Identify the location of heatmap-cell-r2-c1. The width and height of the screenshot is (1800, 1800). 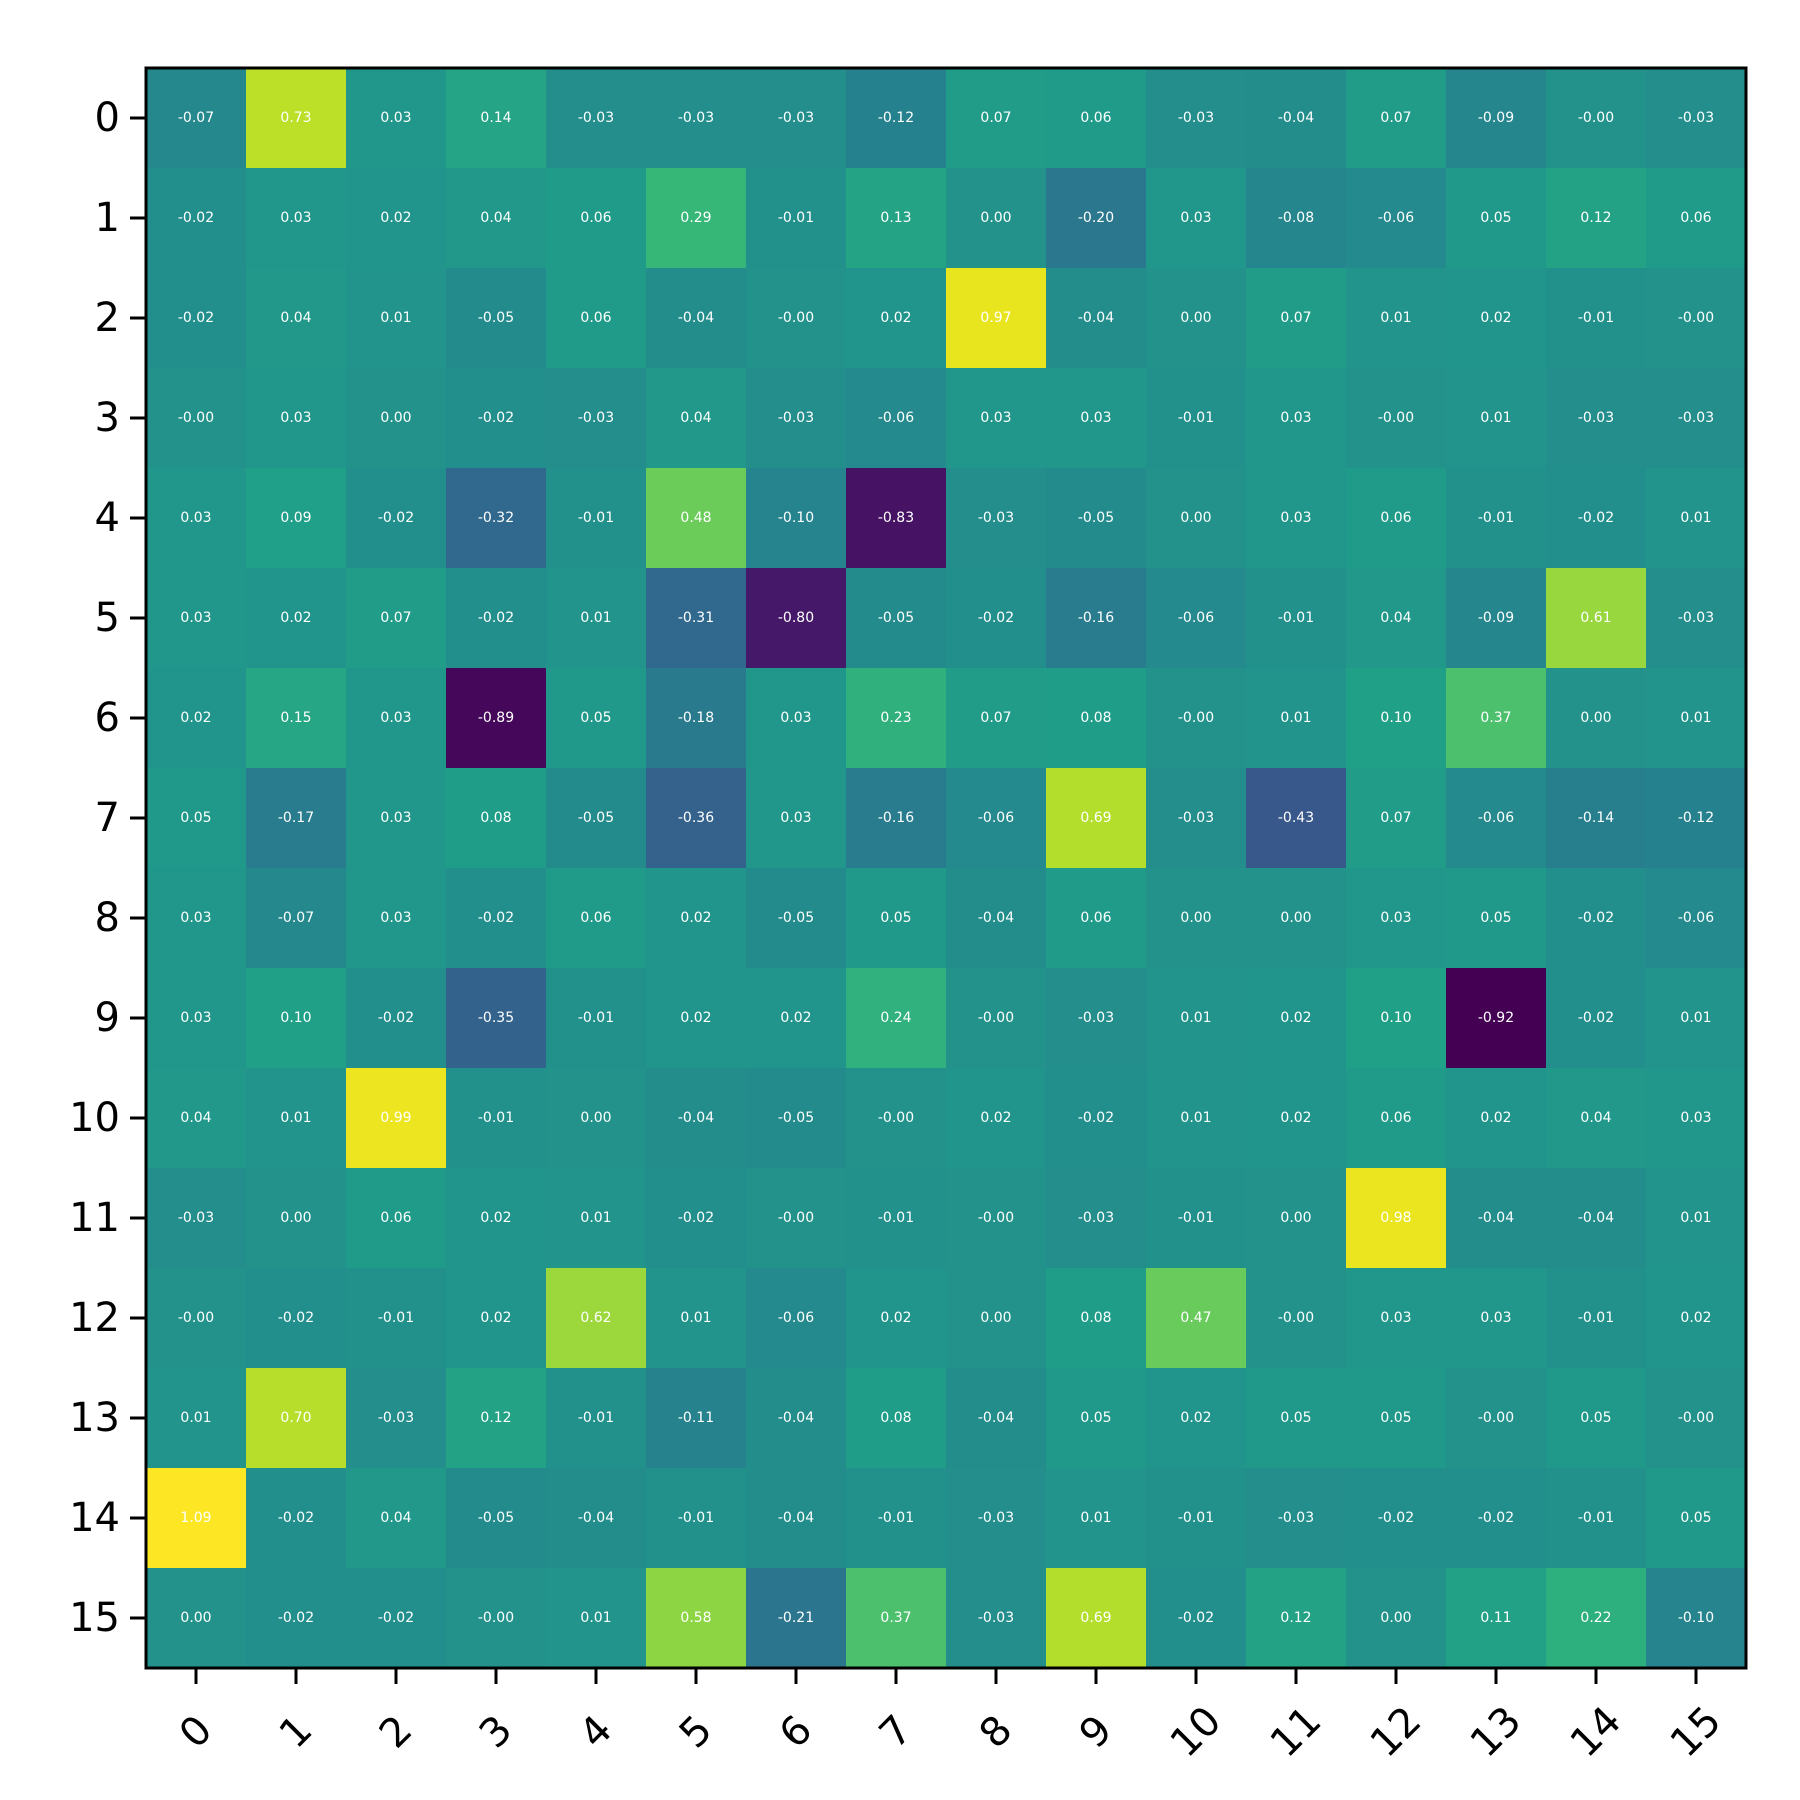
(296, 318).